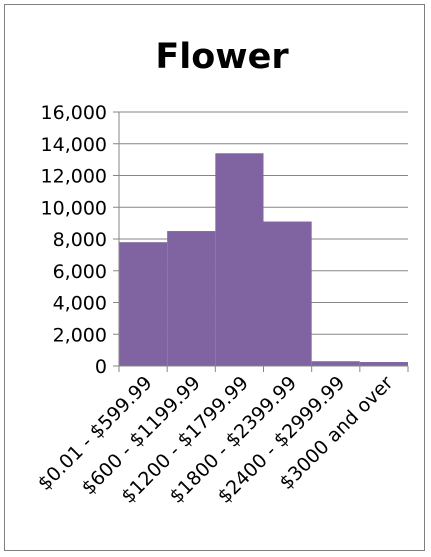 The image size is (431, 557). Describe the element at coordinates (74, 177) in the screenshot. I see `y-tick-label: 12,000` at that location.